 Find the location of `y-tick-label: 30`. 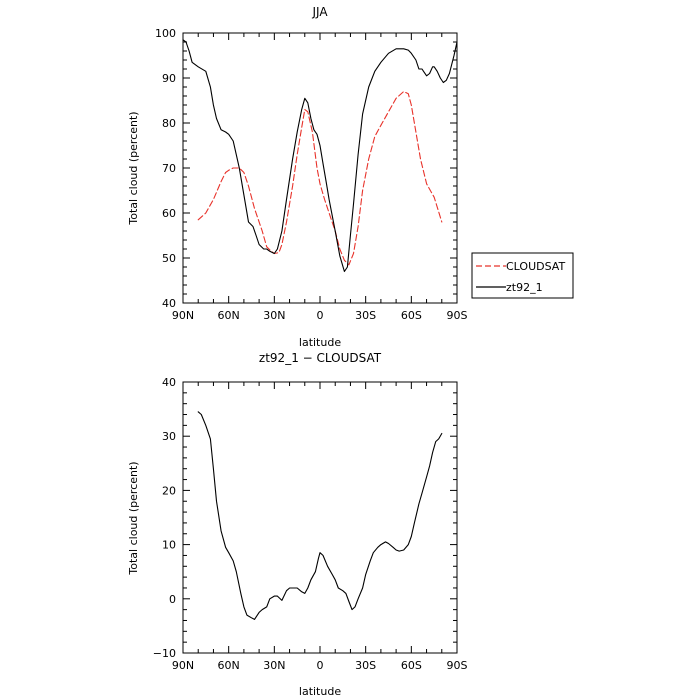

y-tick-label: 30 is located at coordinates (169, 436).